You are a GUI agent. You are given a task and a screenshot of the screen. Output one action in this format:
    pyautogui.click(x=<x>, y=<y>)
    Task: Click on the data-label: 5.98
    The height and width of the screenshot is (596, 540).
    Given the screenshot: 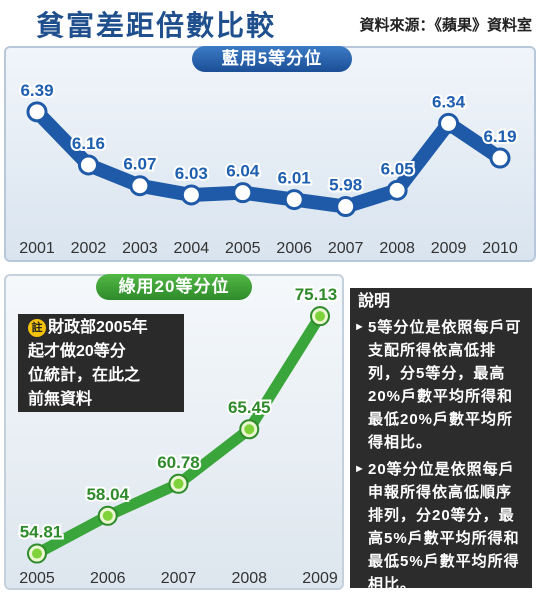 What is the action you would take?
    pyautogui.click(x=345, y=185)
    